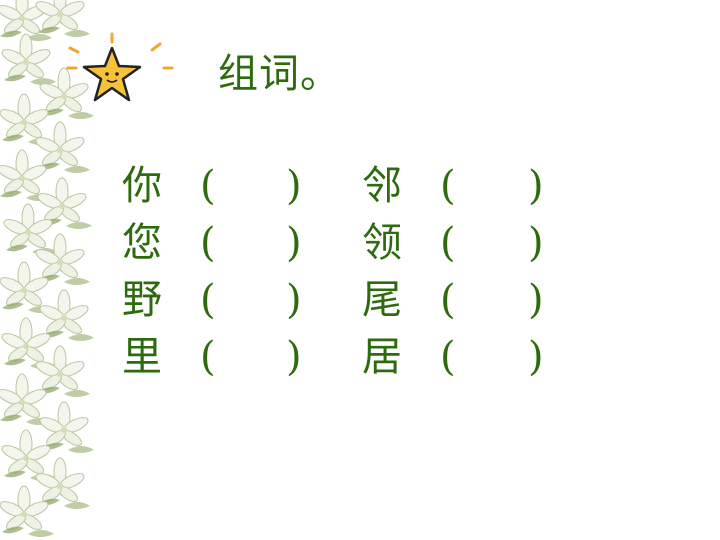  Describe the element at coordinates (142, 186) in the screenshot. I see `character-left: 你` at that location.